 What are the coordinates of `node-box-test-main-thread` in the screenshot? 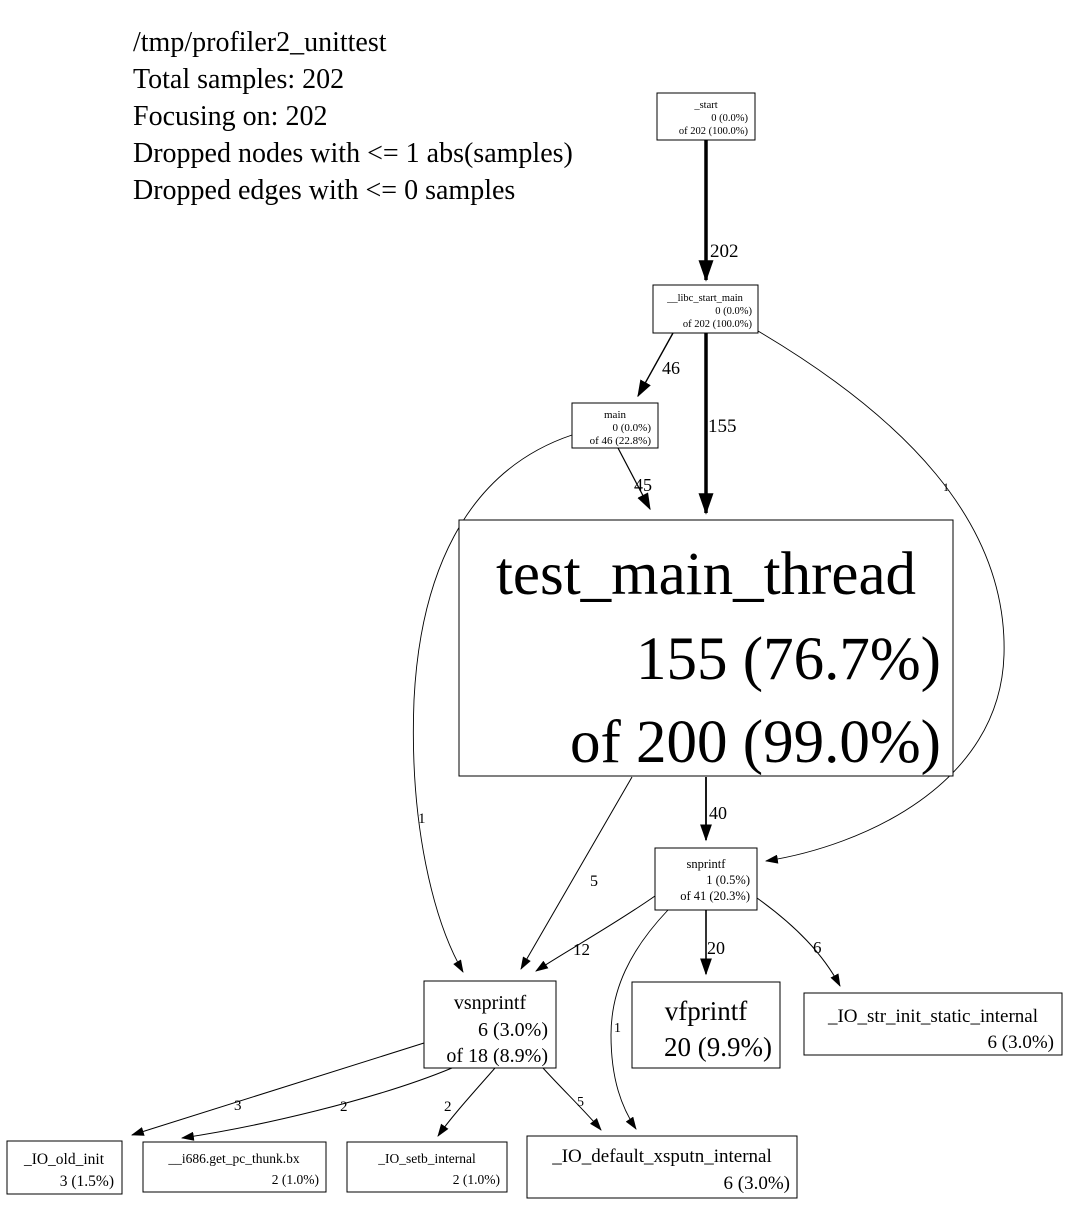 It's located at (706, 648).